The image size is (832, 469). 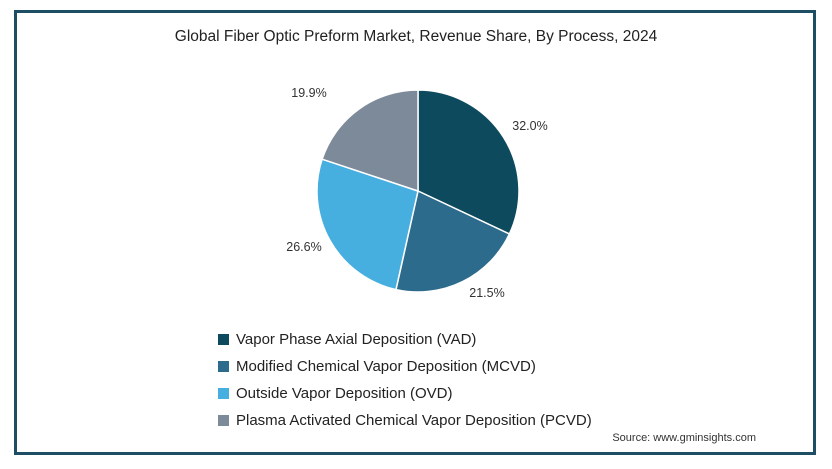 I want to click on slice-percent-label: 26.6%, so click(x=303, y=247).